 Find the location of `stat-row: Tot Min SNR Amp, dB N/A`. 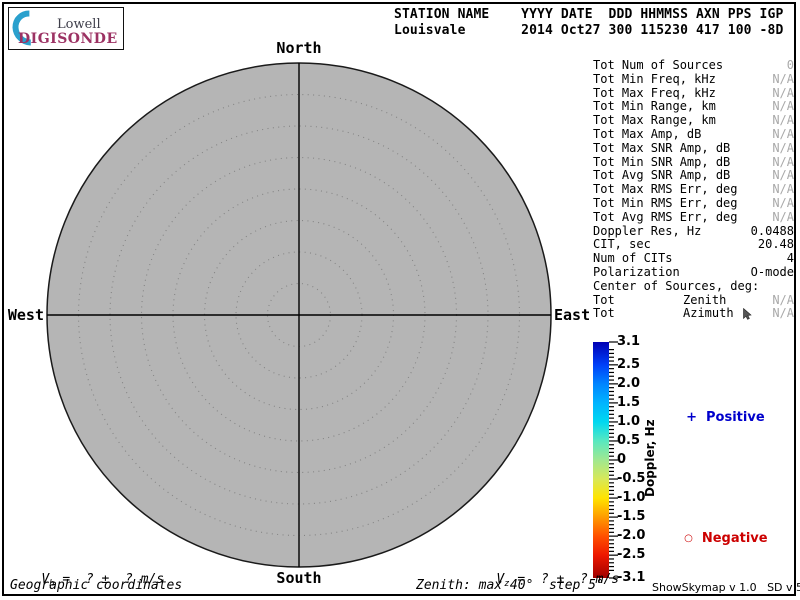

stat-row: Tot Min SNR Amp, dB N/A is located at coordinates (693, 162).